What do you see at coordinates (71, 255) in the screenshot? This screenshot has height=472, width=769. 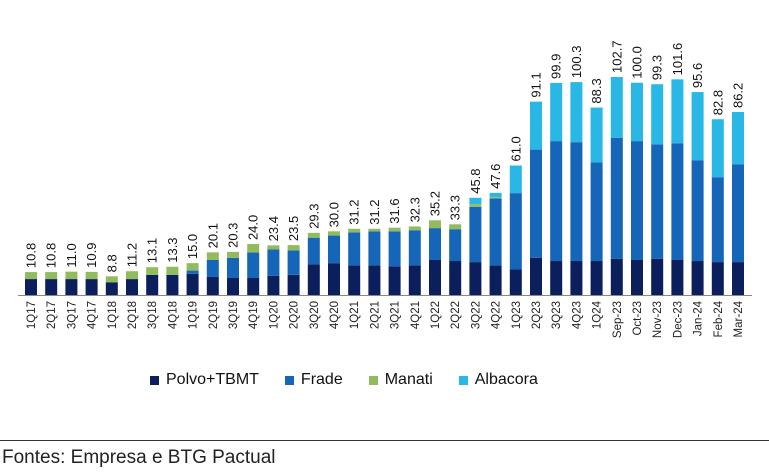 I see `total-label: 11.0` at bounding box center [71, 255].